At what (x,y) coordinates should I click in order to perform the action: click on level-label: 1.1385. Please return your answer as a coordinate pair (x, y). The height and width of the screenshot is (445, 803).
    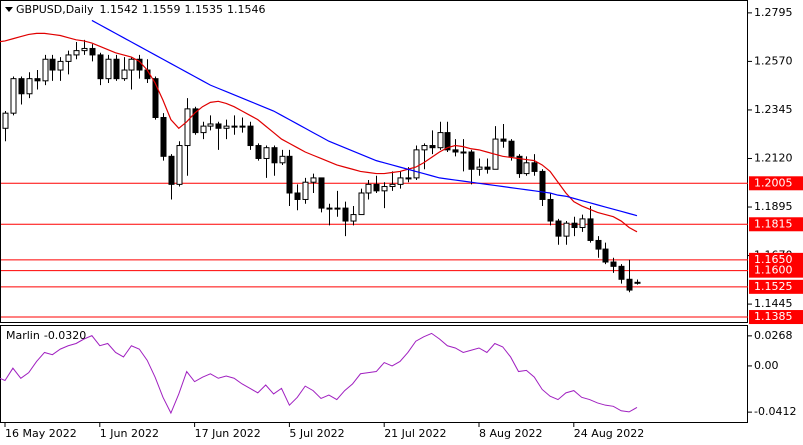
    Looking at the image, I should click on (773, 316).